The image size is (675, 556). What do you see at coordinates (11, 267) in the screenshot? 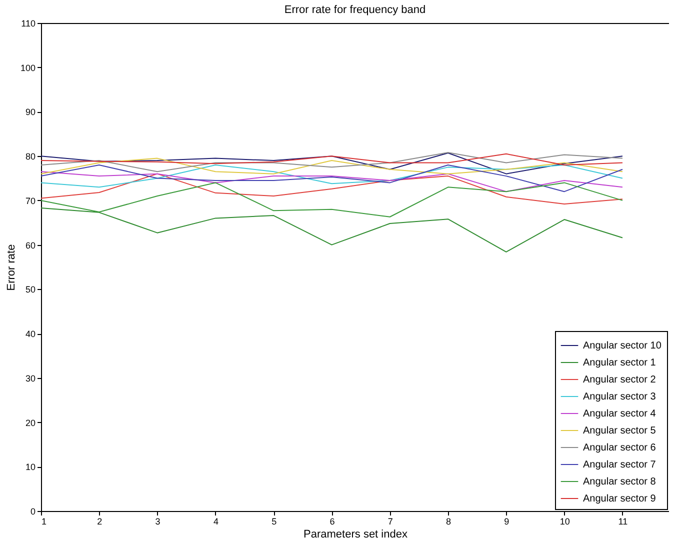
I see `y-axis-title: Error rate` at bounding box center [11, 267].